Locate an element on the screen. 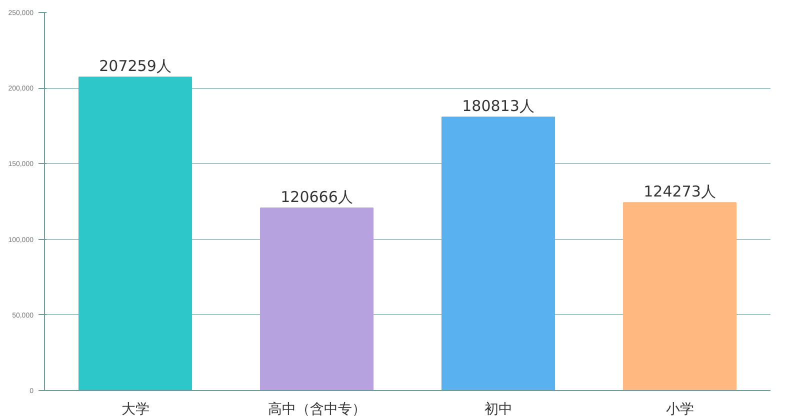 The image size is (800, 420). data-label: 124273人 is located at coordinates (680, 191).